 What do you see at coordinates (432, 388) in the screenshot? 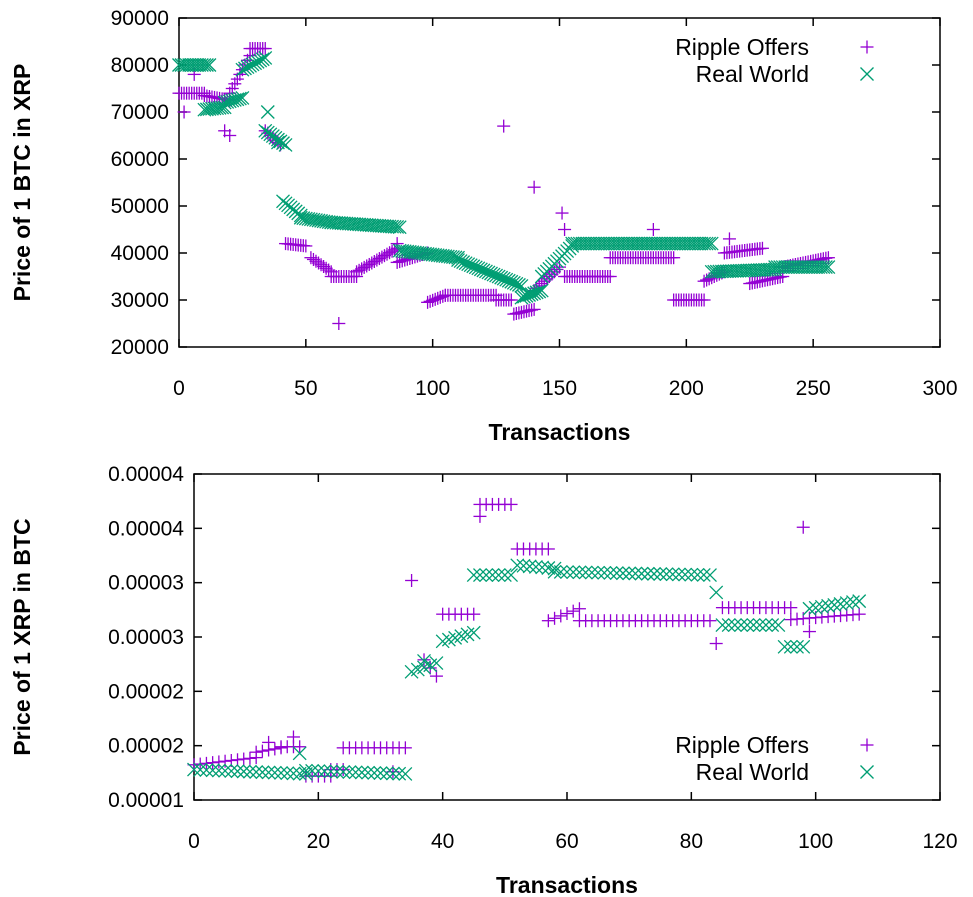
I see `x-tick-label: 100` at bounding box center [432, 388].